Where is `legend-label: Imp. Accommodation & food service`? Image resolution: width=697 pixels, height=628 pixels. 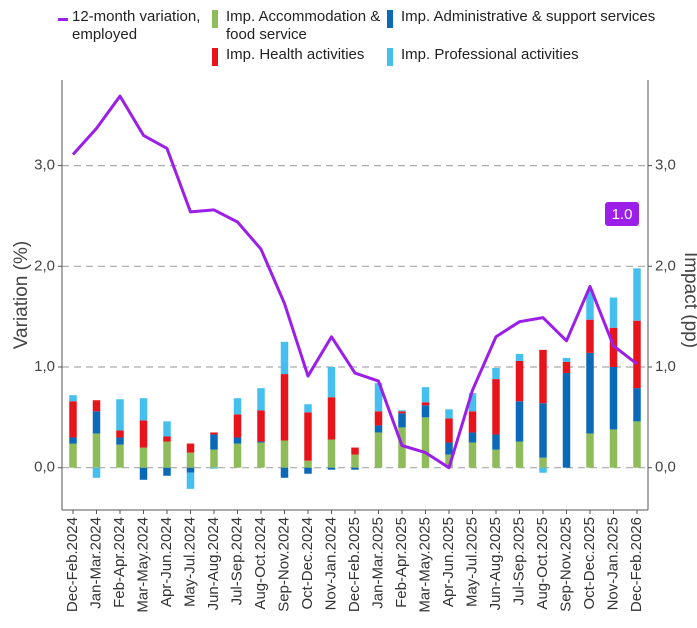 legend-label: Imp. Accommodation & food service is located at coordinates (303, 25).